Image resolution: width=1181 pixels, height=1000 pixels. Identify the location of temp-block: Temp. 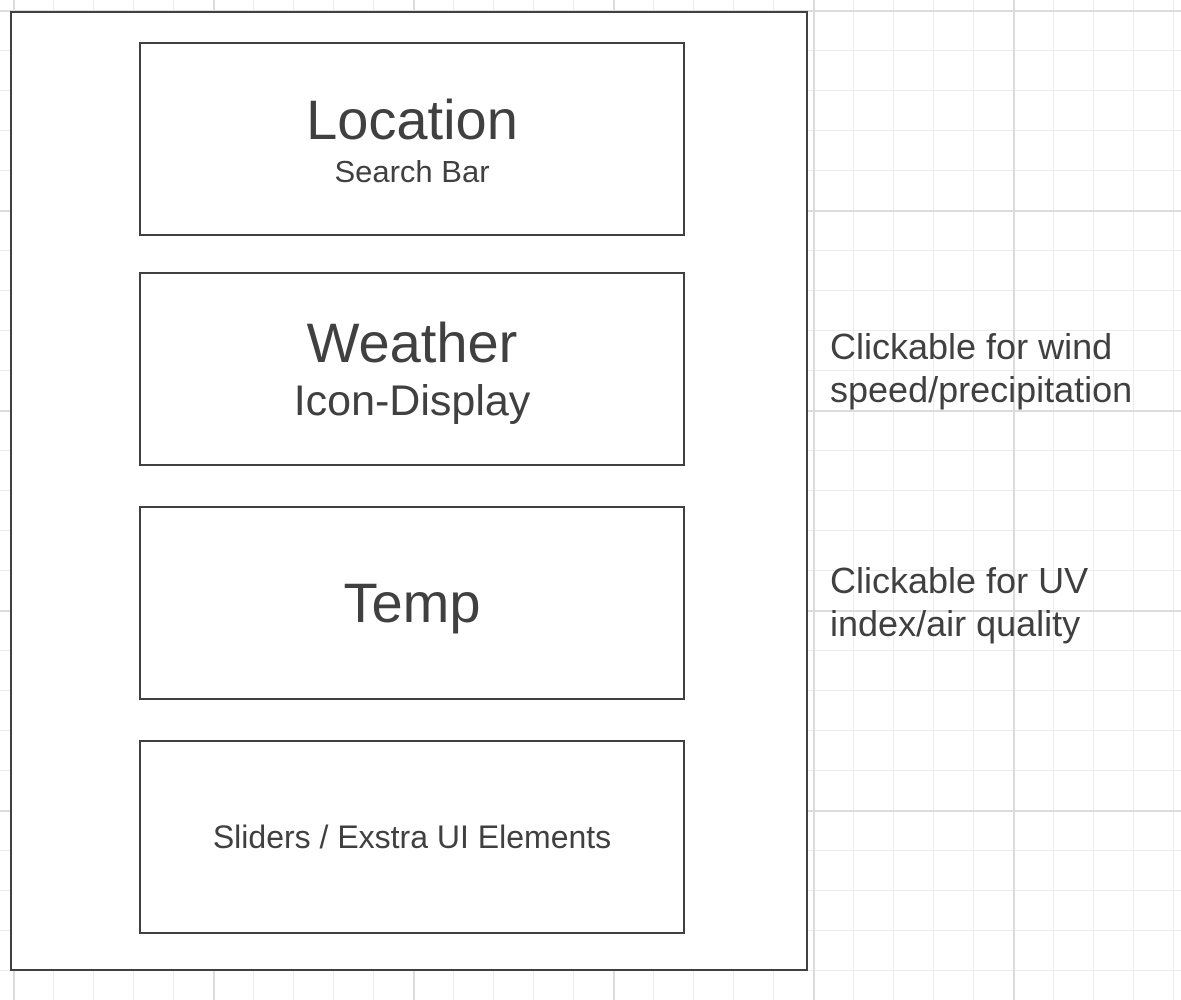
(412, 603).